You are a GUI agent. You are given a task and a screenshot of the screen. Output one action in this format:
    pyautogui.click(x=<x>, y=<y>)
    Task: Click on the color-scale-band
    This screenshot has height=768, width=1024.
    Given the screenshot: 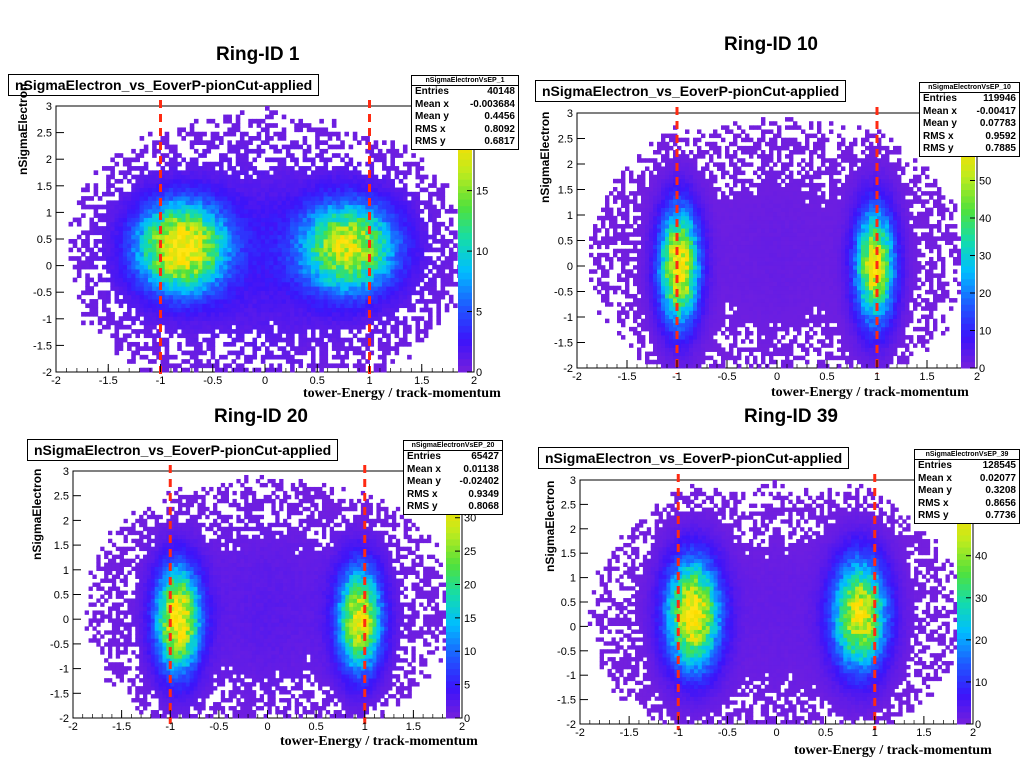 What is the action you would take?
    pyautogui.click(x=465, y=156)
    